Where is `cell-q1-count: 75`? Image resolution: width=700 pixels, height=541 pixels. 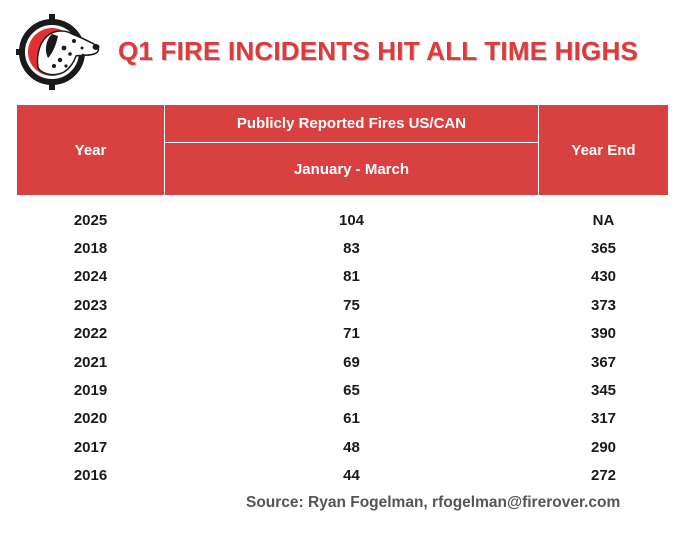 cell-q1-count: 75 is located at coordinates (351, 305).